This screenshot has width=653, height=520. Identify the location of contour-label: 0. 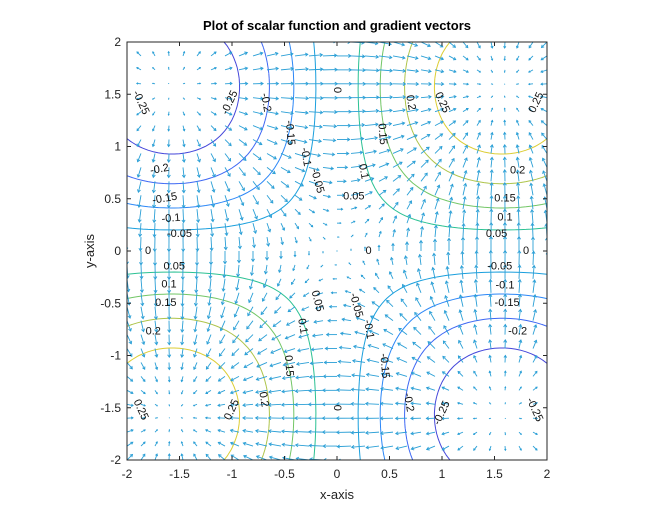
(337, 90).